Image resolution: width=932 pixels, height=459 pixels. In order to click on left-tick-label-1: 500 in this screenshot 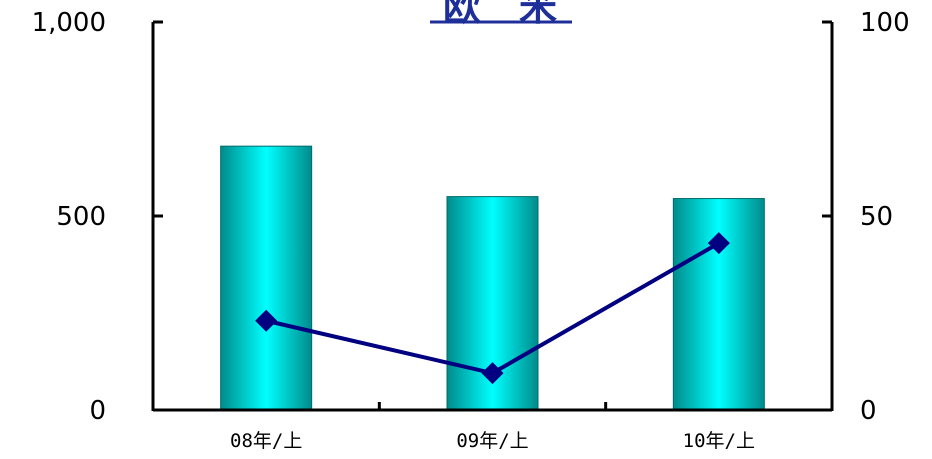, I will do `click(81, 217)`.